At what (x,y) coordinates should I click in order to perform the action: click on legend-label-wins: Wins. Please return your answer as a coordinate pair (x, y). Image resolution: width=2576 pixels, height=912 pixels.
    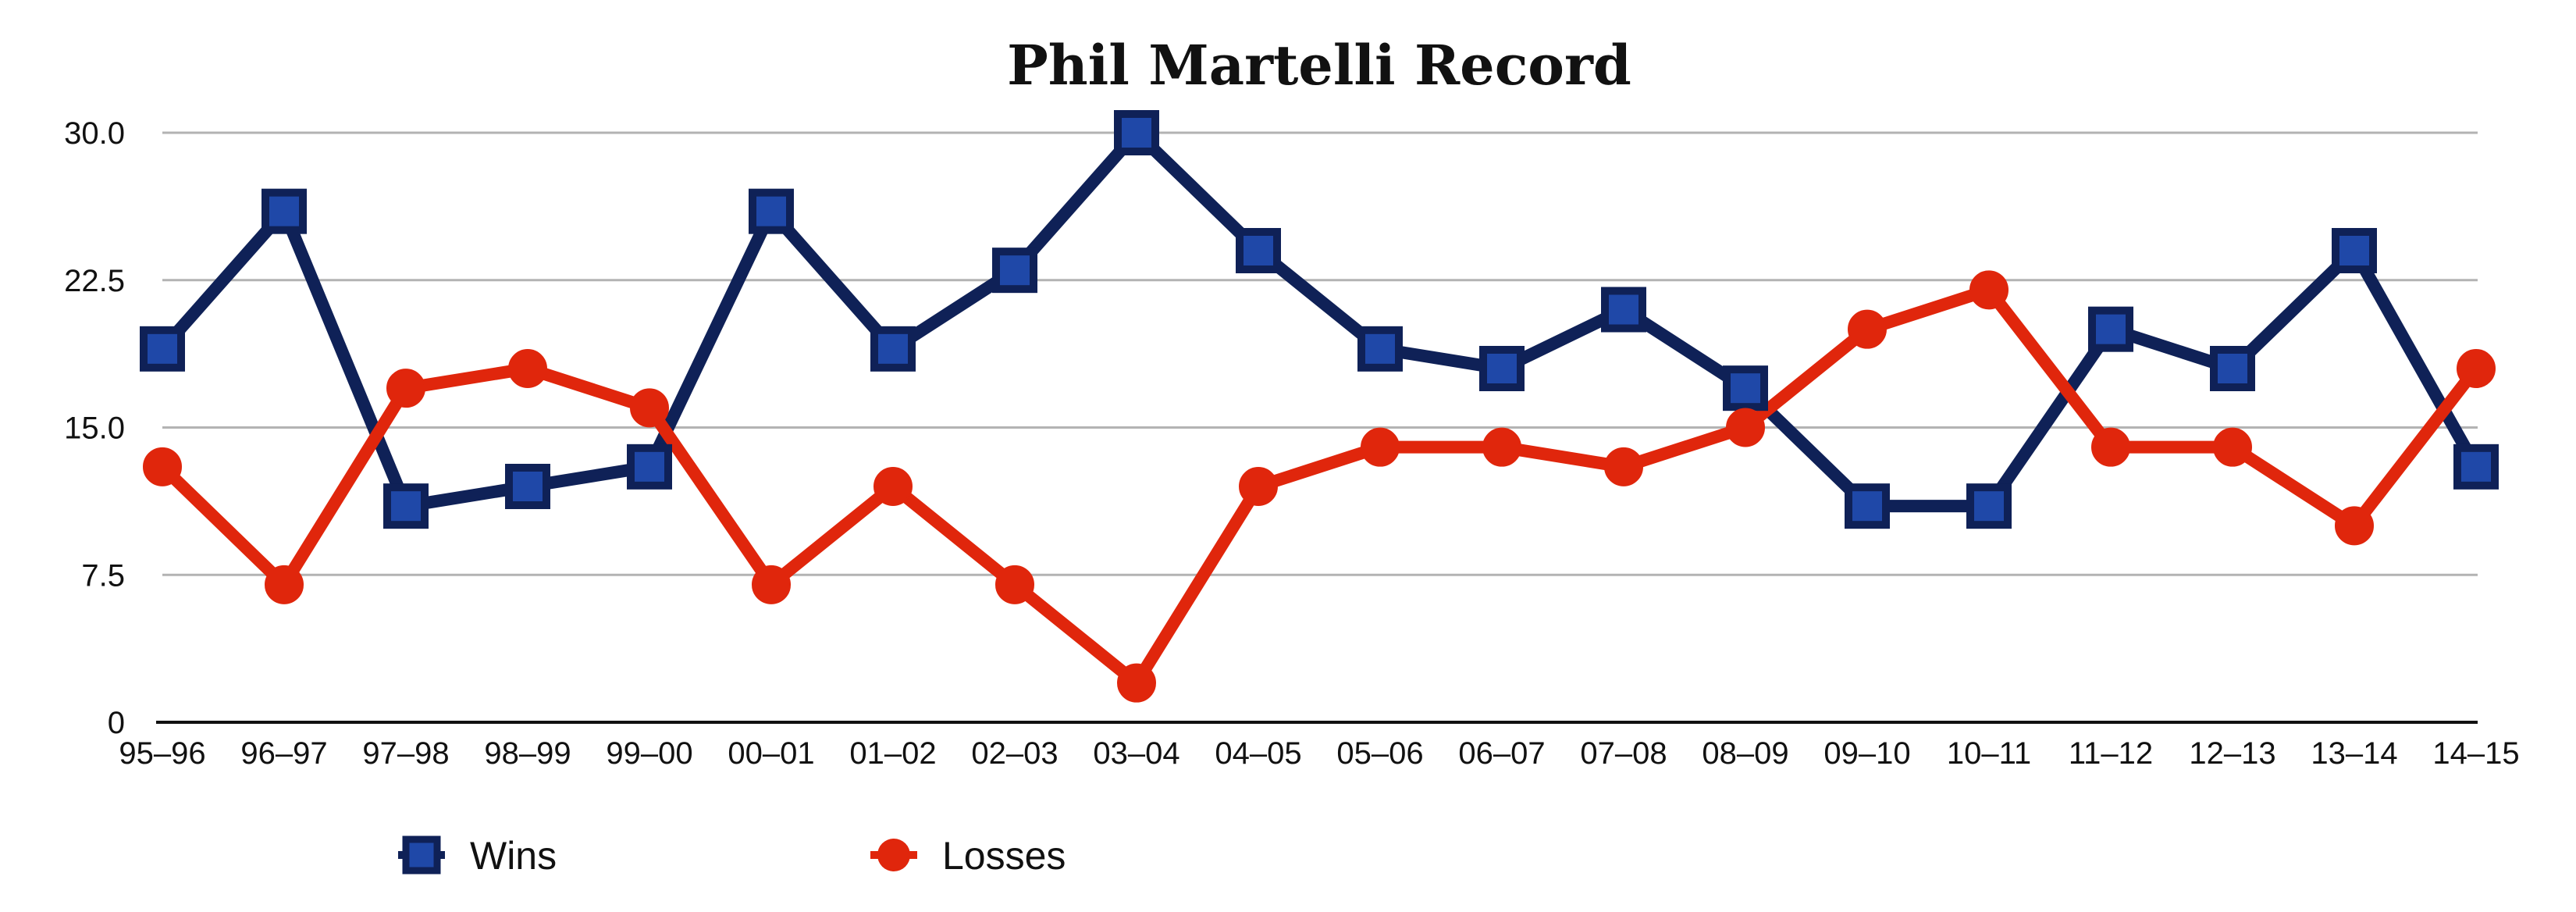
    Looking at the image, I should click on (513, 856).